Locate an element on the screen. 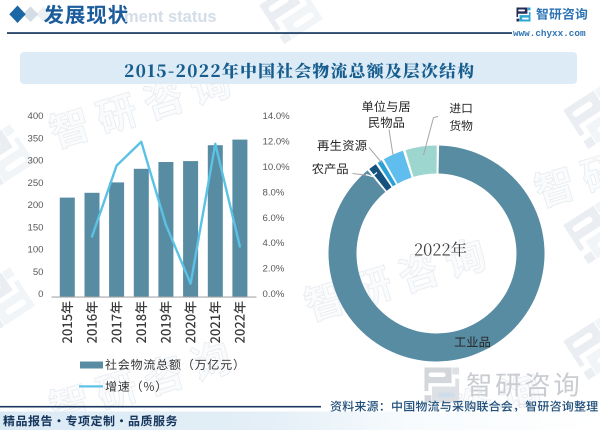  svg-text: 350 is located at coordinates (35, 138).